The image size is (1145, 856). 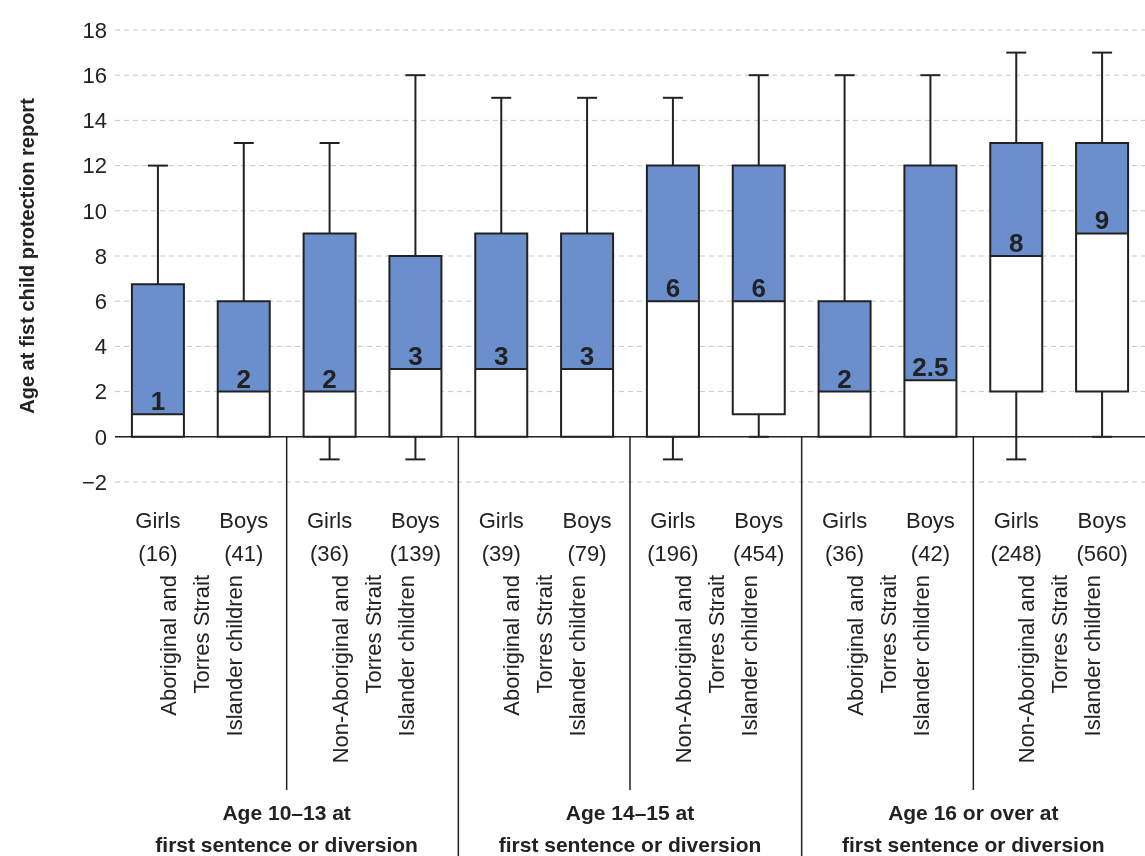 I want to click on text: 2.5, so click(x=930, y=367).